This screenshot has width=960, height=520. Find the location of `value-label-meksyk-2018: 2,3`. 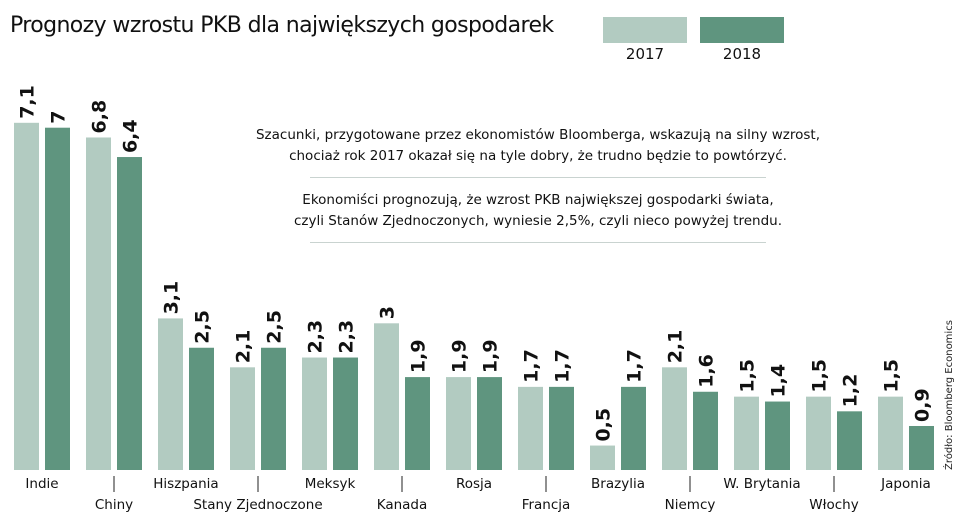

value-label-meksyk-2018: 2,3 is located at coordinates (347, 337).